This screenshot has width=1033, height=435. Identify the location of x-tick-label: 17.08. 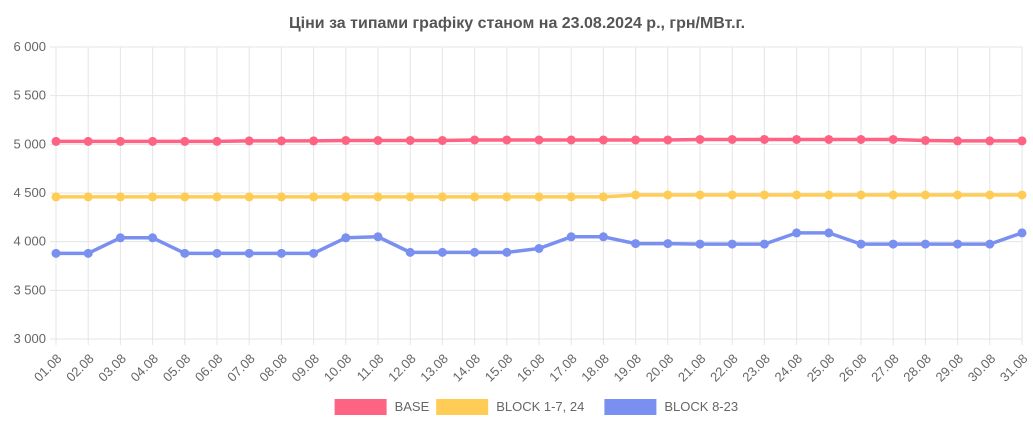
(563, 368).